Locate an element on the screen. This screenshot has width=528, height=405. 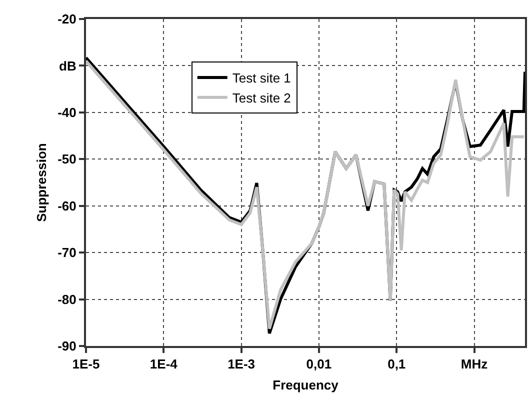
y-tick-label: dB is located at coordinates (67, 66).